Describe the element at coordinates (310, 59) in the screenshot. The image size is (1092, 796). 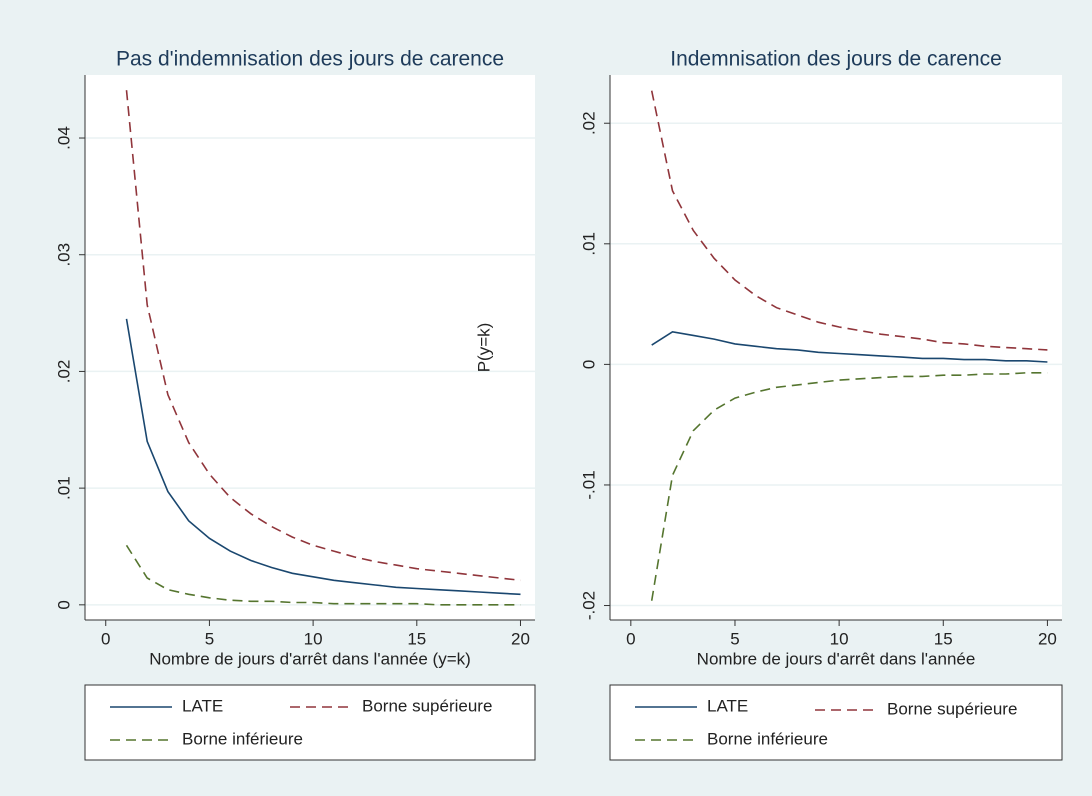
I see `chart-title: Pas d'indemnisation des jours de carence` at that location.